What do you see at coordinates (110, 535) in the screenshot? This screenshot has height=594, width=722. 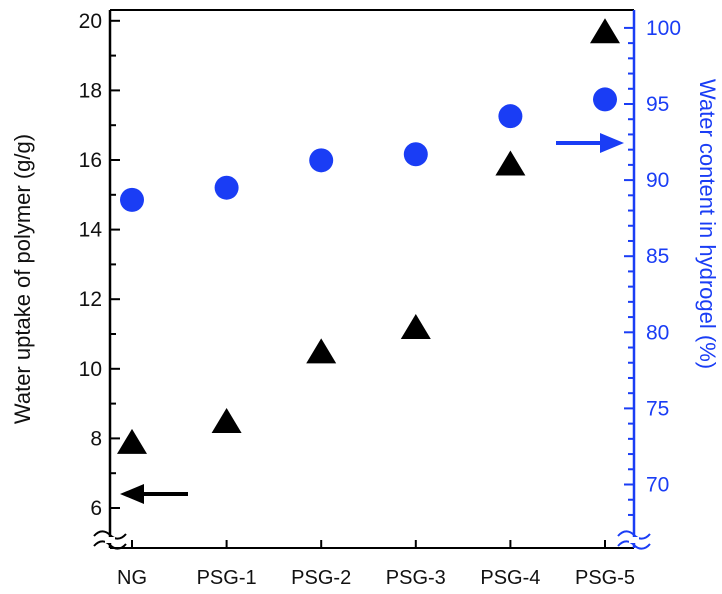 I see `left-axis-break-mark` at bounding box center [110, 535].